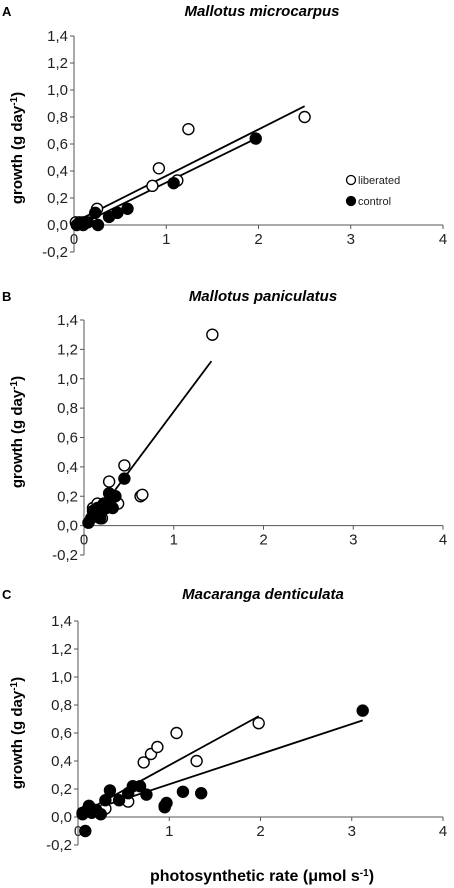 The height and width of the screenshot is (888, 454). I want to click on panel-c-y-tick-label: 0,6, so click(61, 733).